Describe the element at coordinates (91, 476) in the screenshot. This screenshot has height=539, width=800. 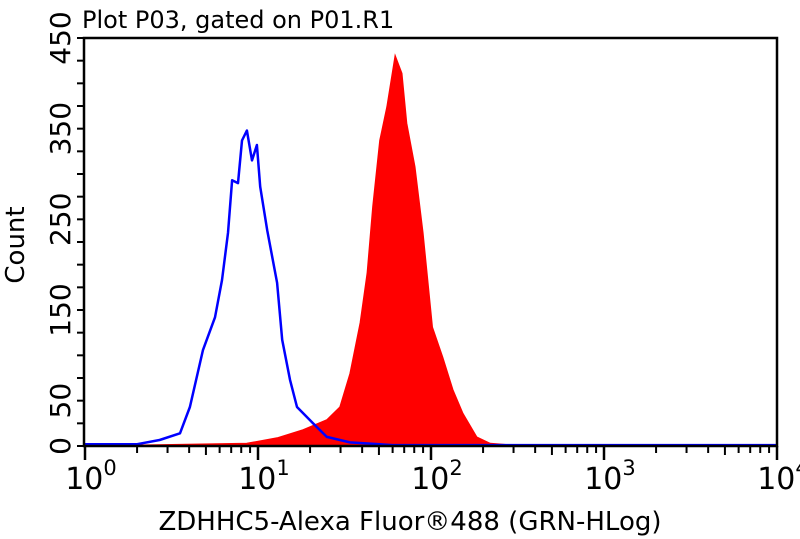
I see `x-tick-label: 10⁰` at that location.